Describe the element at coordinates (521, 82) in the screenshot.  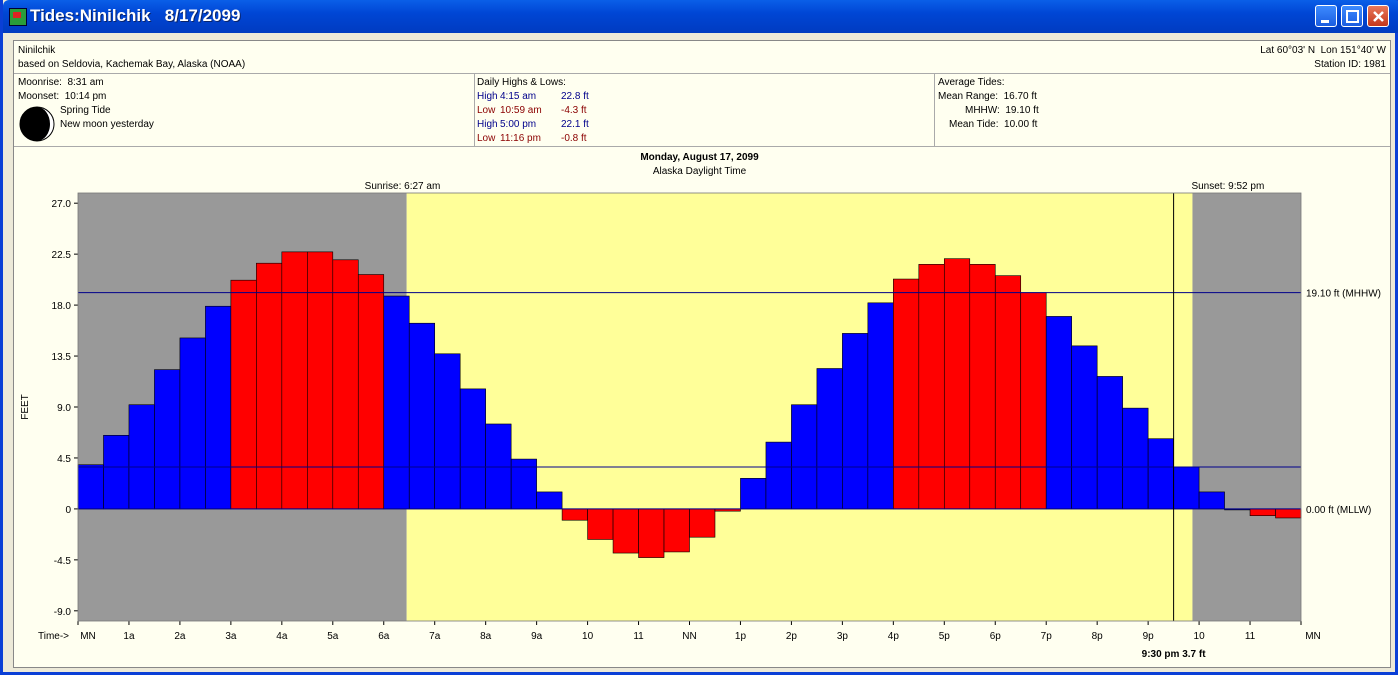
I see `highs-lows-title: Daily Highs & Lows:` at that location.